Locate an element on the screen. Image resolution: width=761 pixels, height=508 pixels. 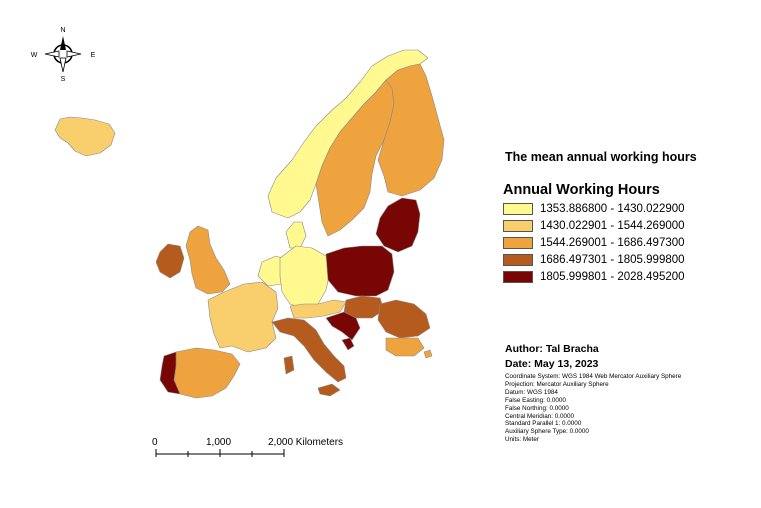
scale-label-1000: 1,000 is located at coordinates (219, 442).